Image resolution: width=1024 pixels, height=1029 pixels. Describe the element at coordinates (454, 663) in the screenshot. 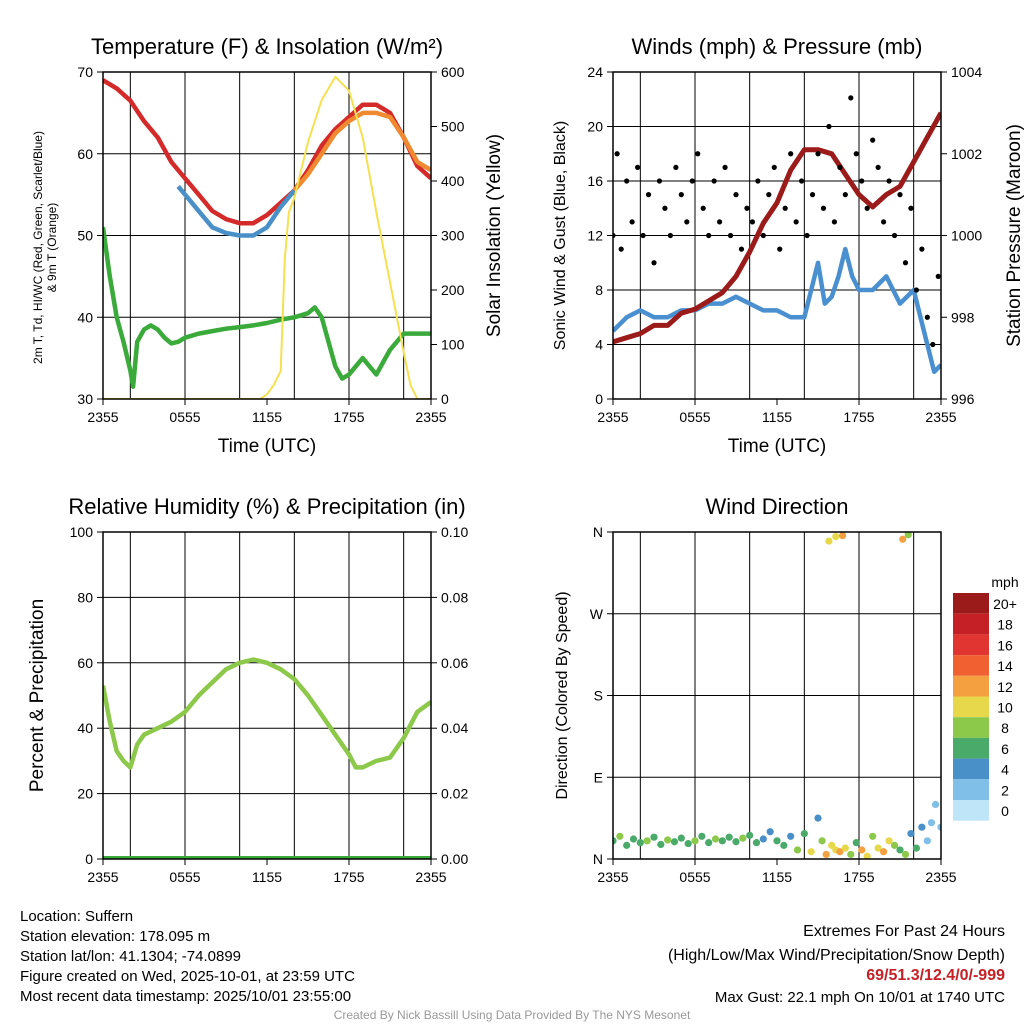

I see `y2-tick-label: 0.06` at that location.